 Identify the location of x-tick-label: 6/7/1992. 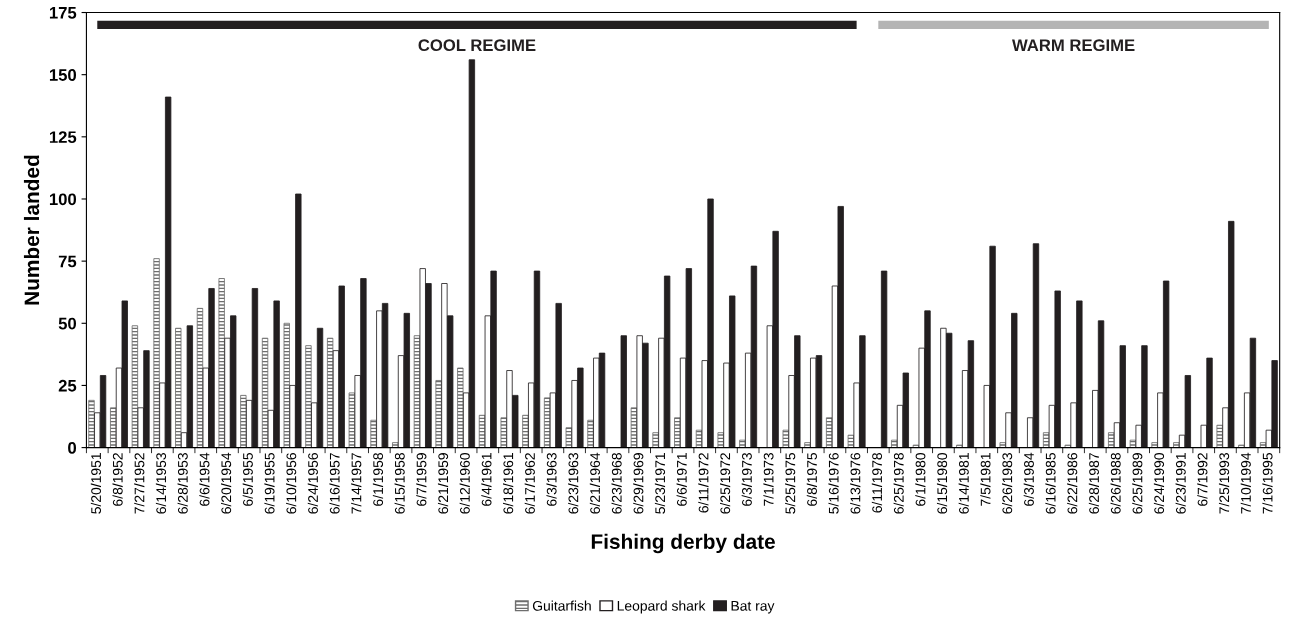
(1202, 479).